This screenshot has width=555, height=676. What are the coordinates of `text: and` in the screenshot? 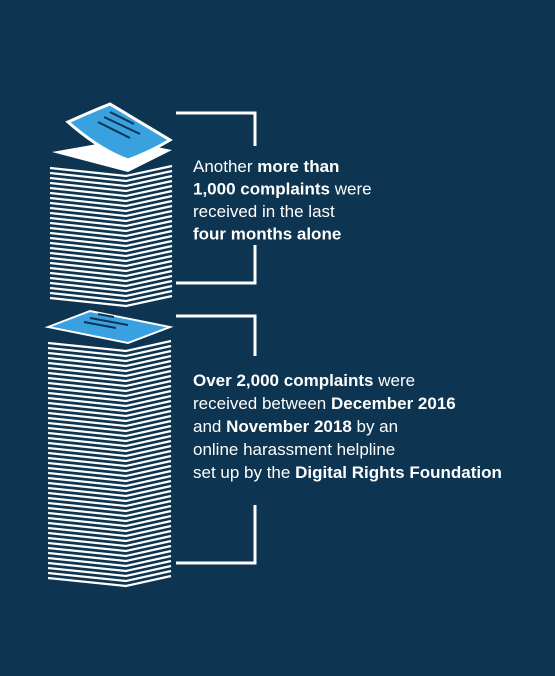 It's located at (209, 426).